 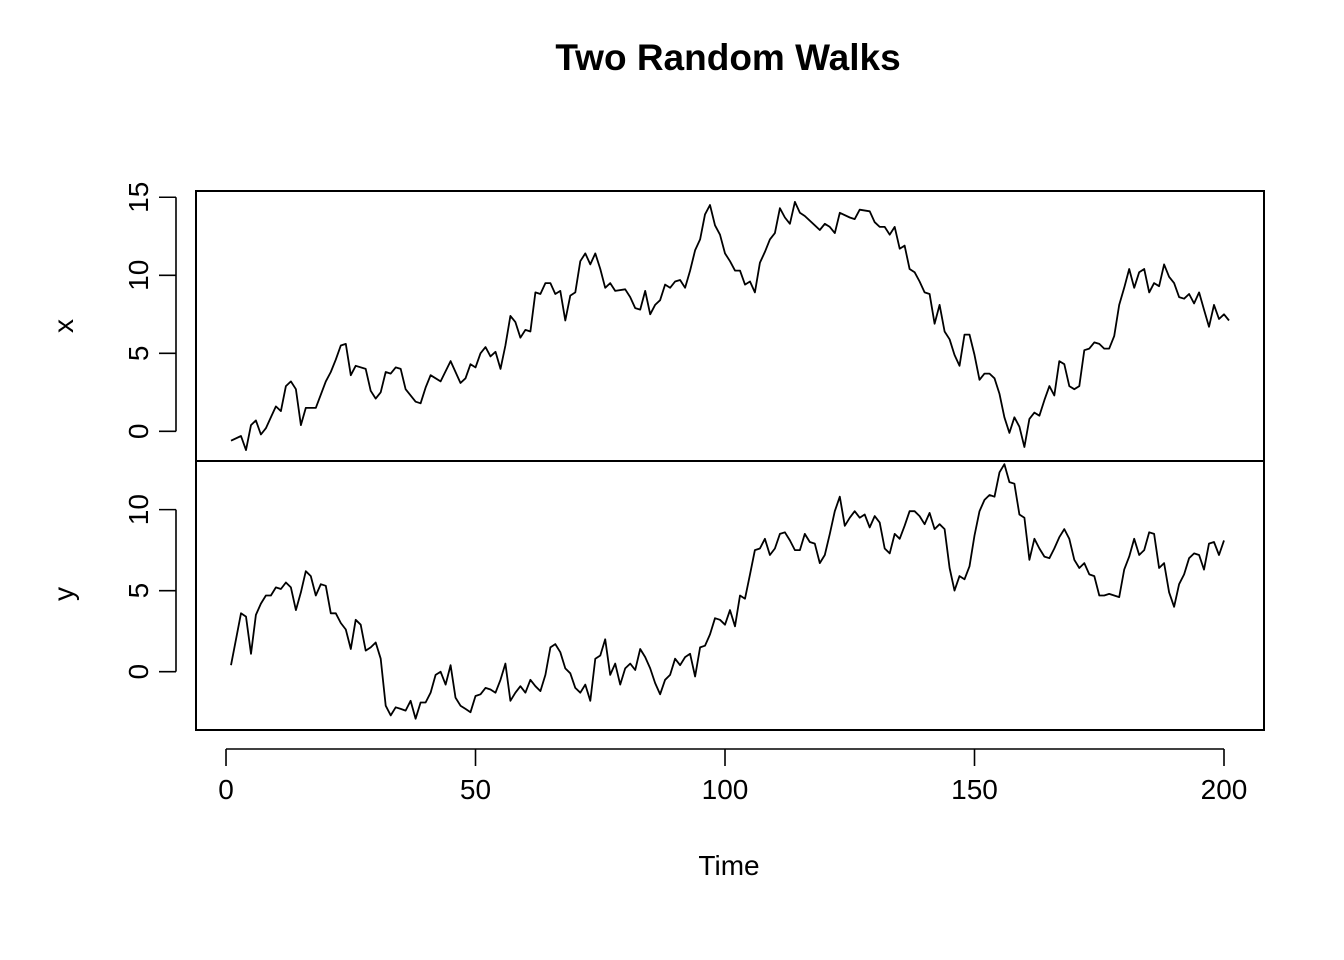 I want to click on x-tick-label: 100, so click(x=725, y=789).